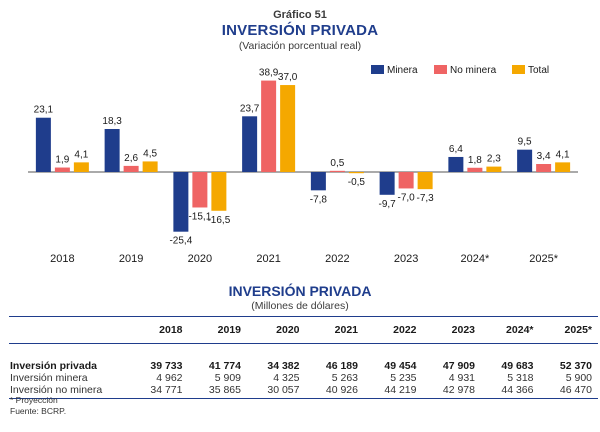 This screenshot has width=600, height=432. Describe the element at coordinates (300, 291) in the screenshot. I see `table-title: INVERSIÓN PRIVADA` at that location.